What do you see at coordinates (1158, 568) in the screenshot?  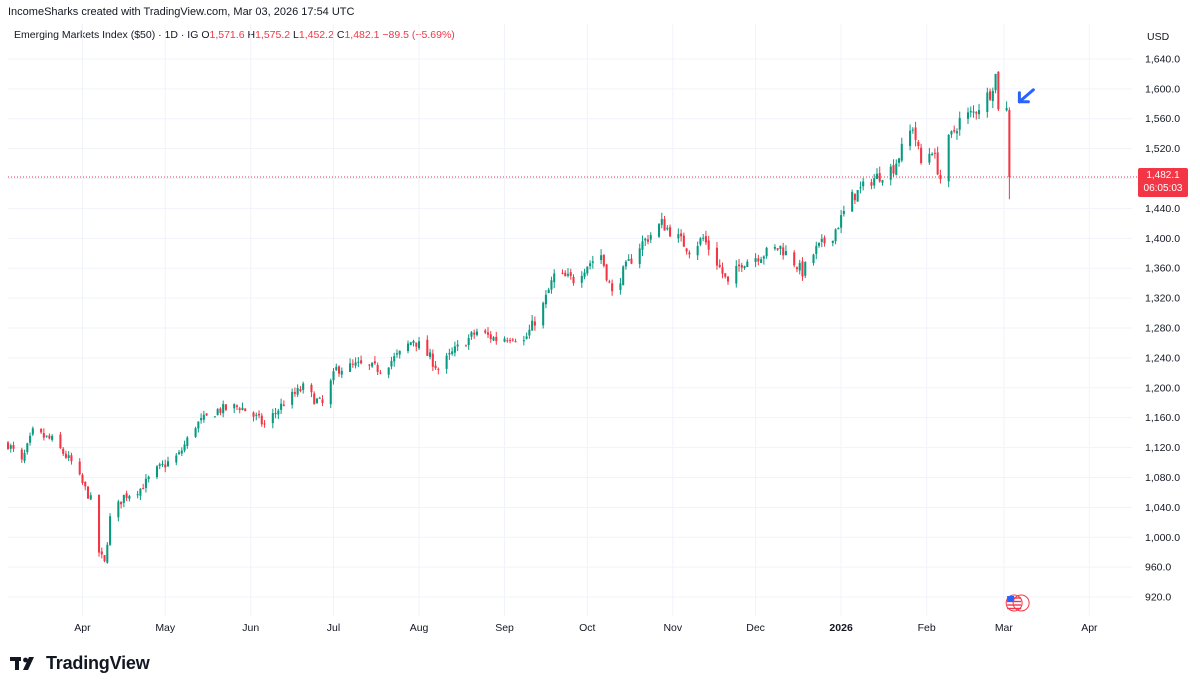 I see `y-tick-label: 960.0` at bounding box center [1158, 568].